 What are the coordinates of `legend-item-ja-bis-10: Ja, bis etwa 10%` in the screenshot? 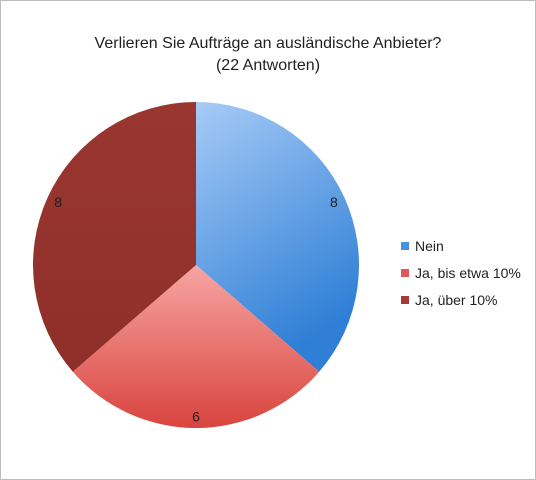 It's located at (461, 272).